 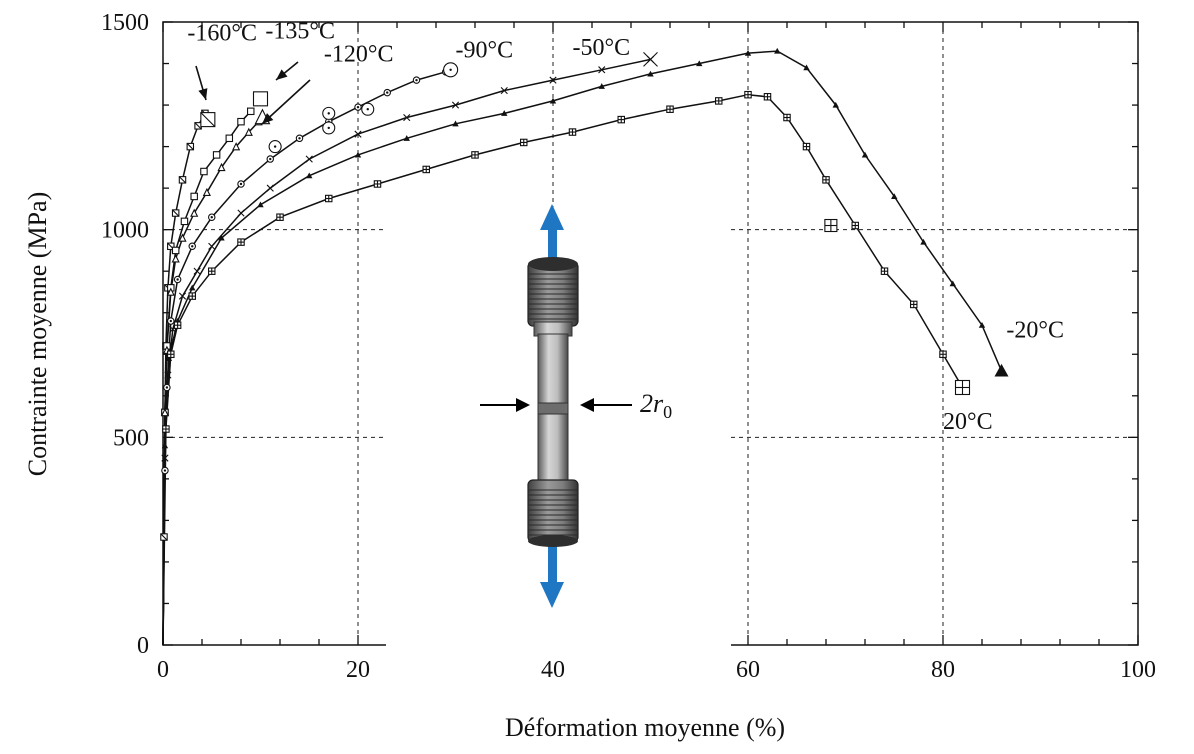 What do you see at coordinates (485, 50) in the screenshot?
I see `series-label: -90°C` at bounding box center [485, 50].